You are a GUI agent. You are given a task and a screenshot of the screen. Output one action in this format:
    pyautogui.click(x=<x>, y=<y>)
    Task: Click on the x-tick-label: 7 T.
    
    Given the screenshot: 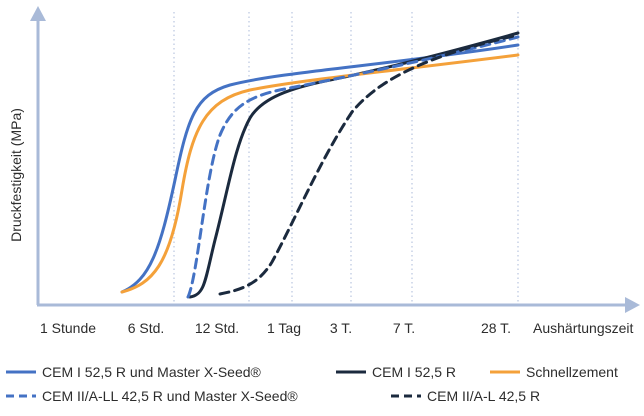 What is the action you would take?
    pyautogui.click(x=404, y=328)
    